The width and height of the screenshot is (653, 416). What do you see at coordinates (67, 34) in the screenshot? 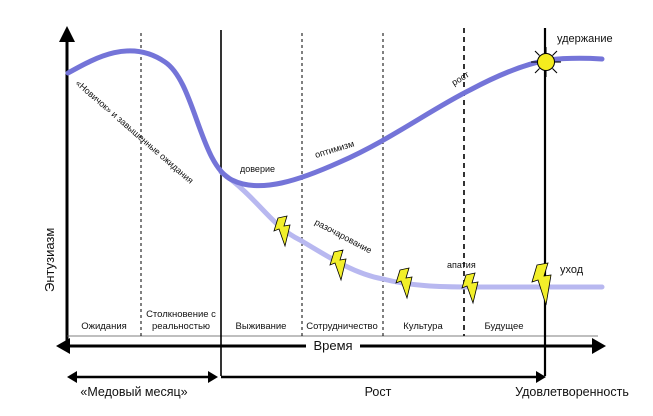
I see `y-axis-arrowhead` at bounding box center [67, 34].